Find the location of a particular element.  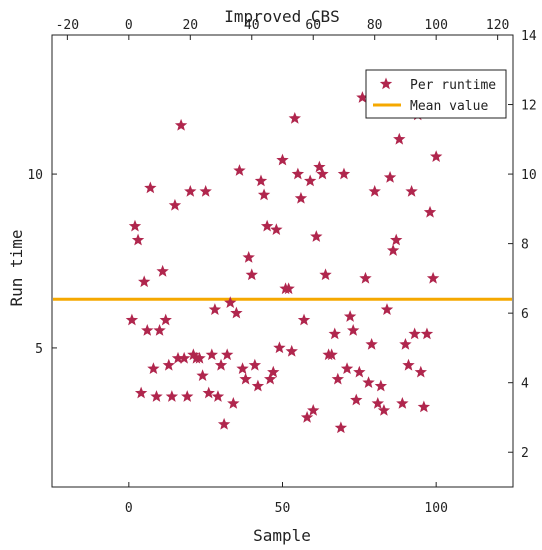

right-y-tick-label: 4 is located at coordinates (525, 384).